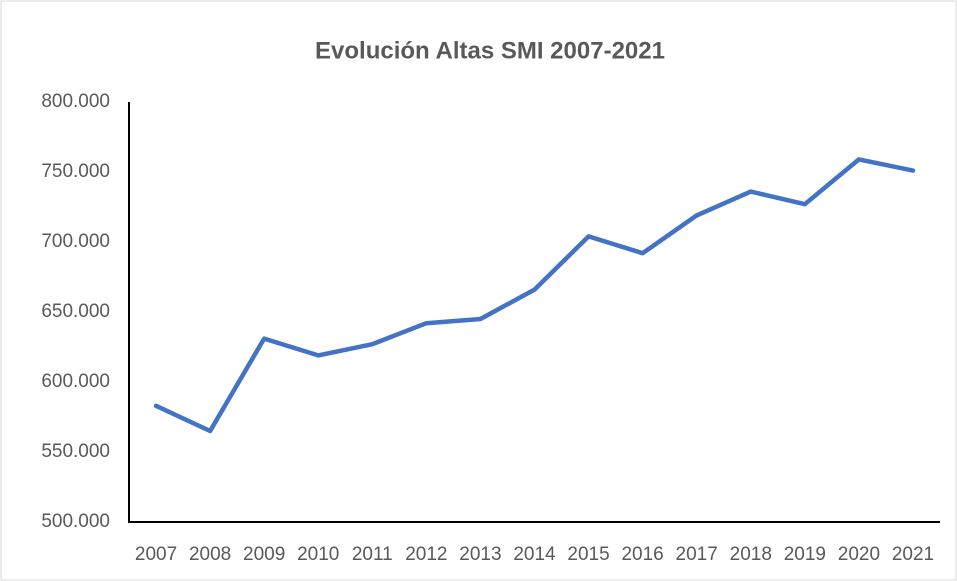 The image size is (957, 581). Describe the element at coordinates (75, 311) in the screenshot. I see `y-tick-label: 650.000` at that location.